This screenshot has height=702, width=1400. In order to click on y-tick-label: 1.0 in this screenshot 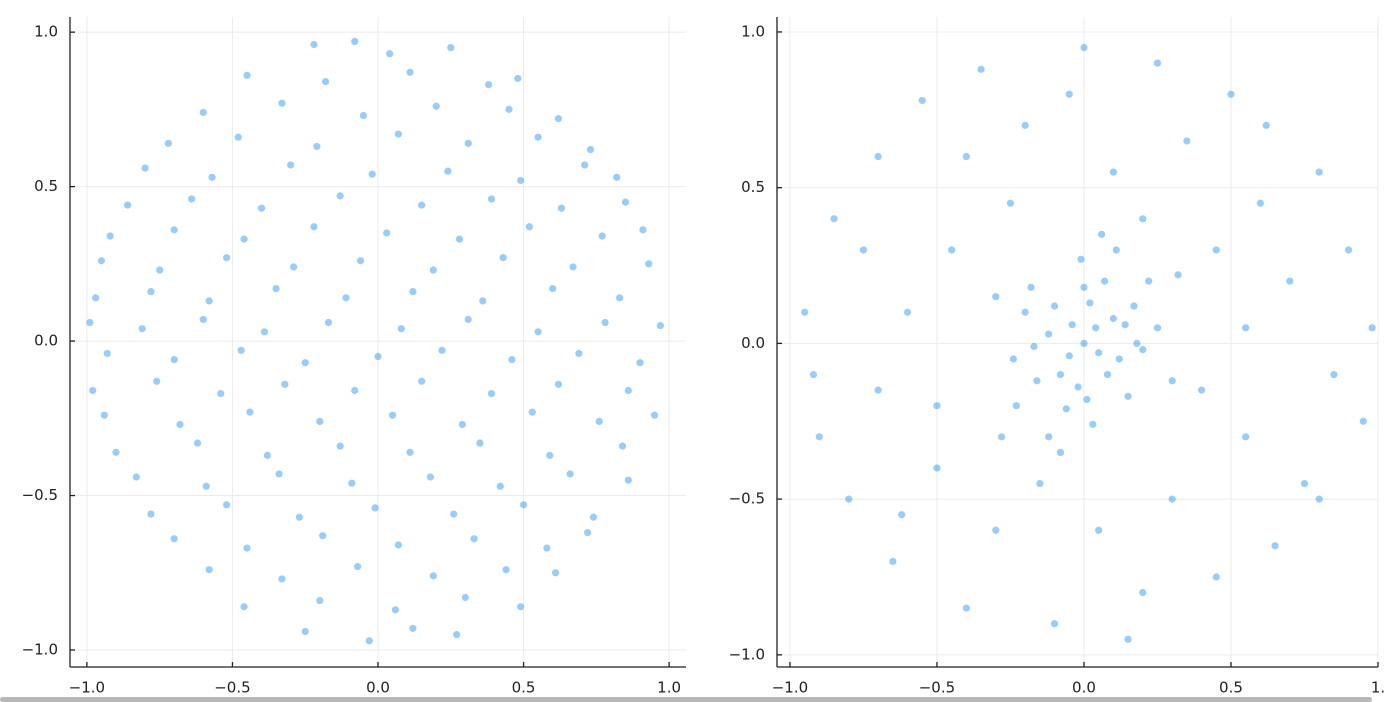, I will do `click(46, 32)`.